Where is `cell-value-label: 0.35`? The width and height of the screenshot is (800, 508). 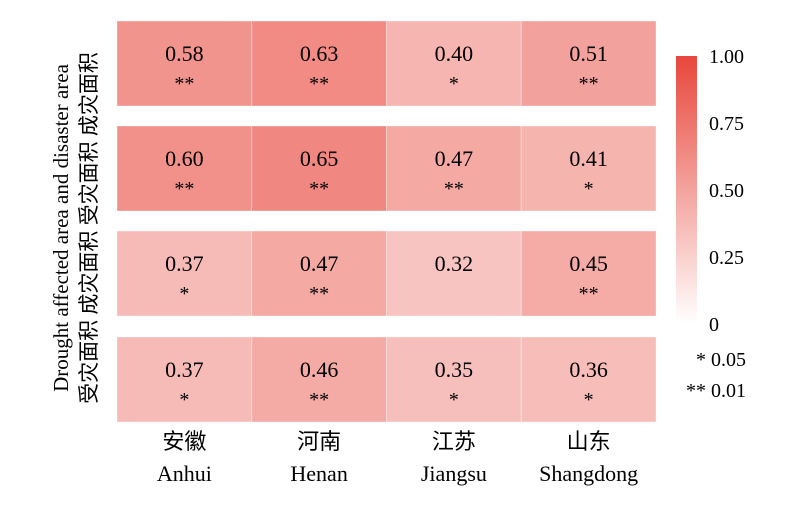
cell-value-label: 0.35 is located at coordinates (454, 369).